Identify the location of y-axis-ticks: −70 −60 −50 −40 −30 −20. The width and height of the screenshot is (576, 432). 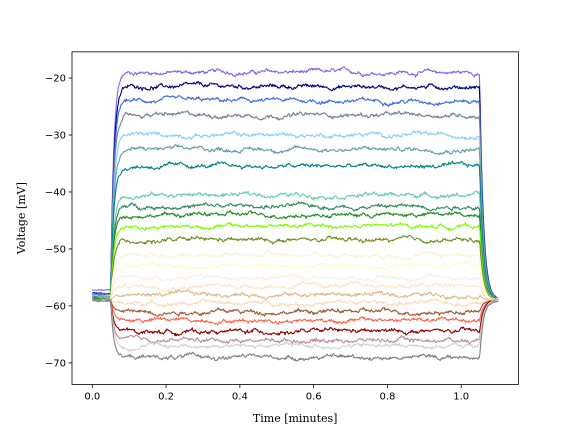
(58, 221).